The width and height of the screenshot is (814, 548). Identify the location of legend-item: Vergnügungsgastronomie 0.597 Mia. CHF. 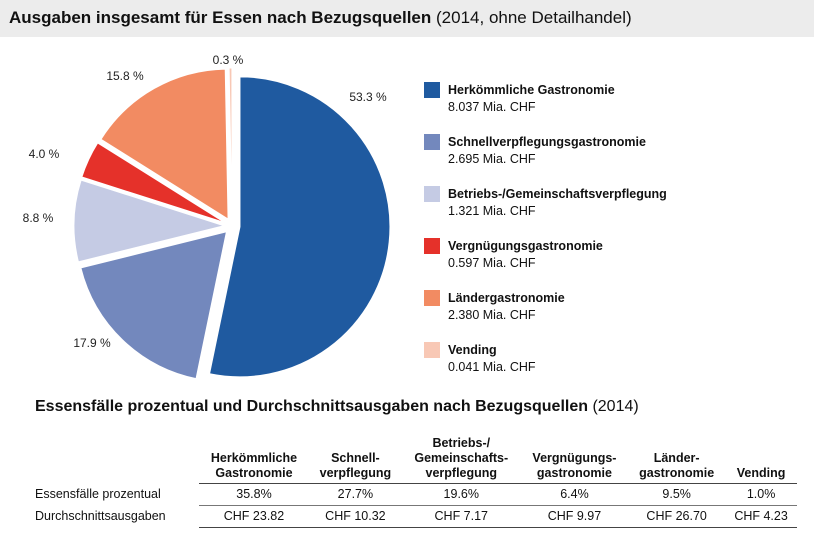
(574, 256).